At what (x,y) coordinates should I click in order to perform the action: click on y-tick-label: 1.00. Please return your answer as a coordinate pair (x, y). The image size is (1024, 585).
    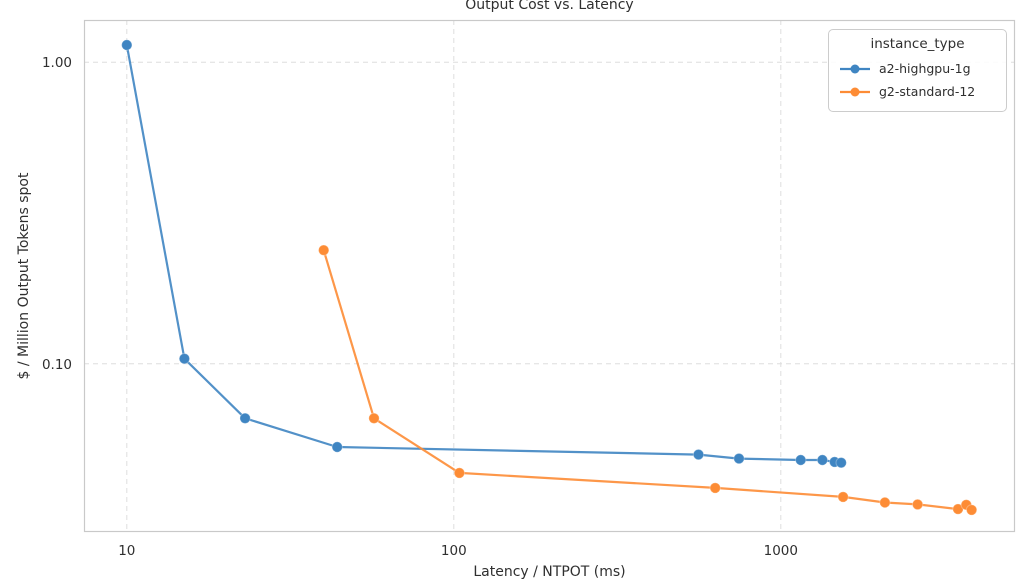
    Looking at the image, I should click on (57, 63).